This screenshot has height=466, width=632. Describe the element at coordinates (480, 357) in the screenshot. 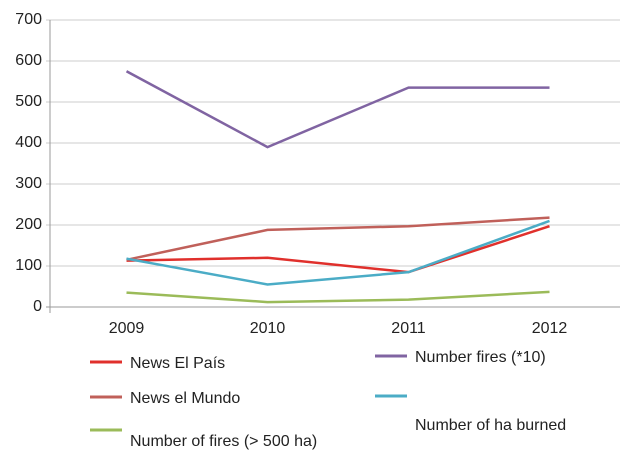

I see `legend-label: Number fires (*10)` at that location.